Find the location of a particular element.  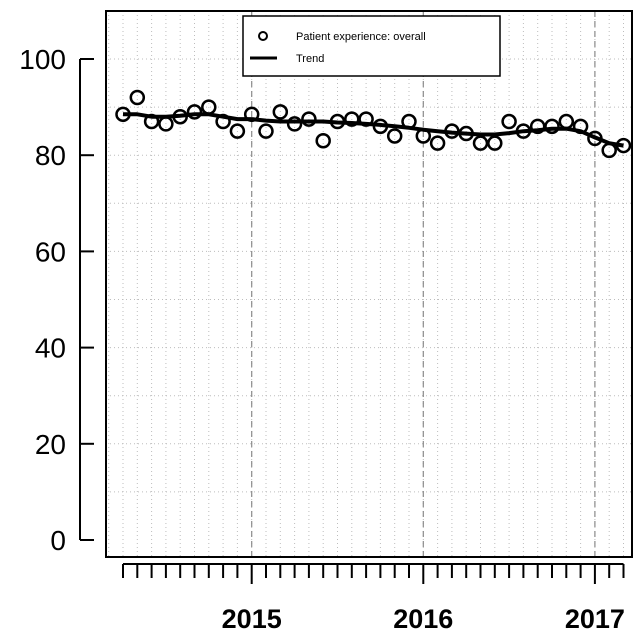

y-tick-label: 60 is located at coordinates (50, 251).